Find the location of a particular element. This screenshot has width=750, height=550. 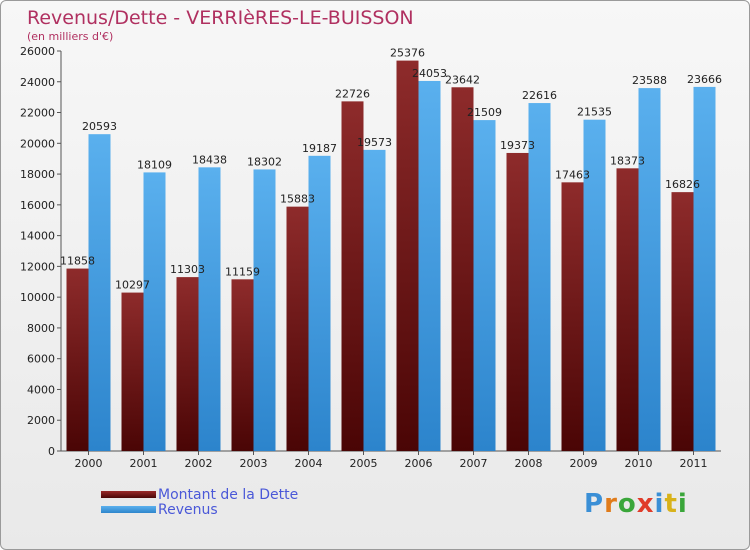

revenue-value-label: 18109 is located at coordinates (154, 164).